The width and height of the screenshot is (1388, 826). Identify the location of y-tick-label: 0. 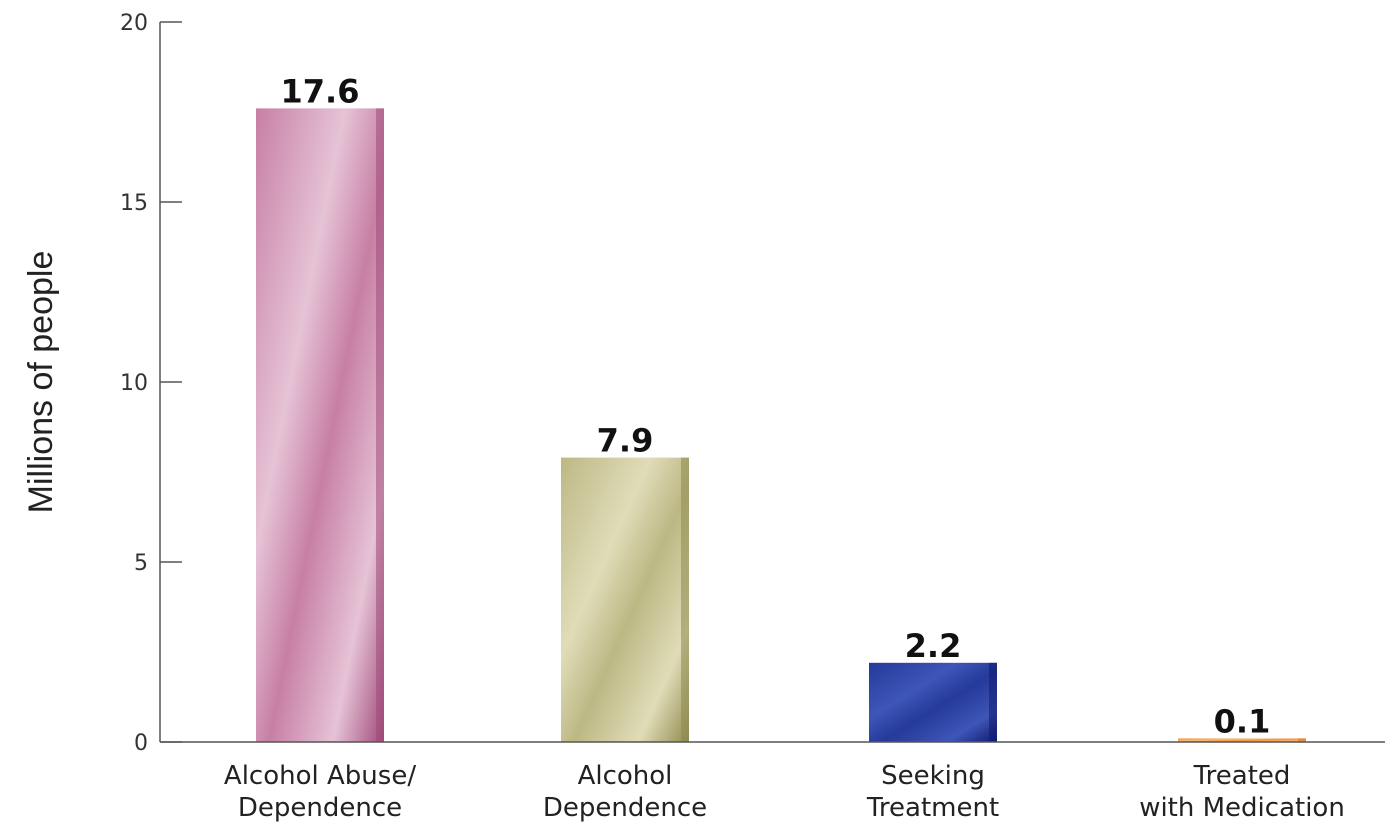
(141, 743).